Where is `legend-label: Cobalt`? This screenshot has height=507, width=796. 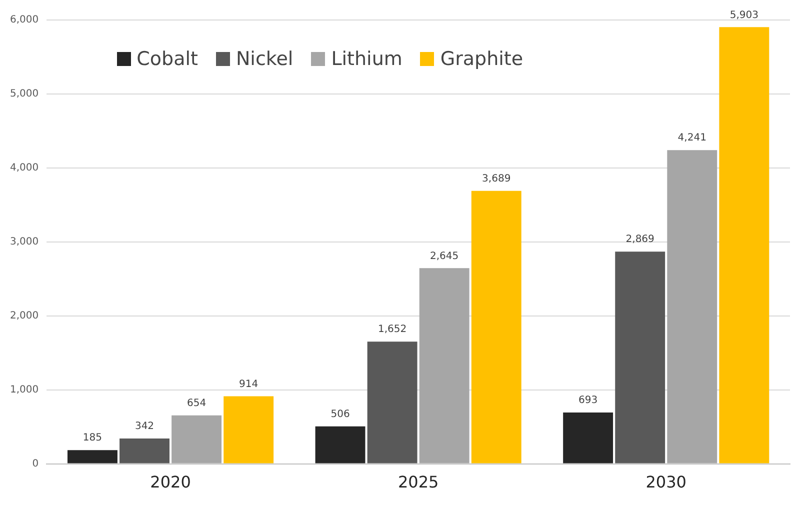 legend-label: Cobalt is located at coordinates (167, 59).